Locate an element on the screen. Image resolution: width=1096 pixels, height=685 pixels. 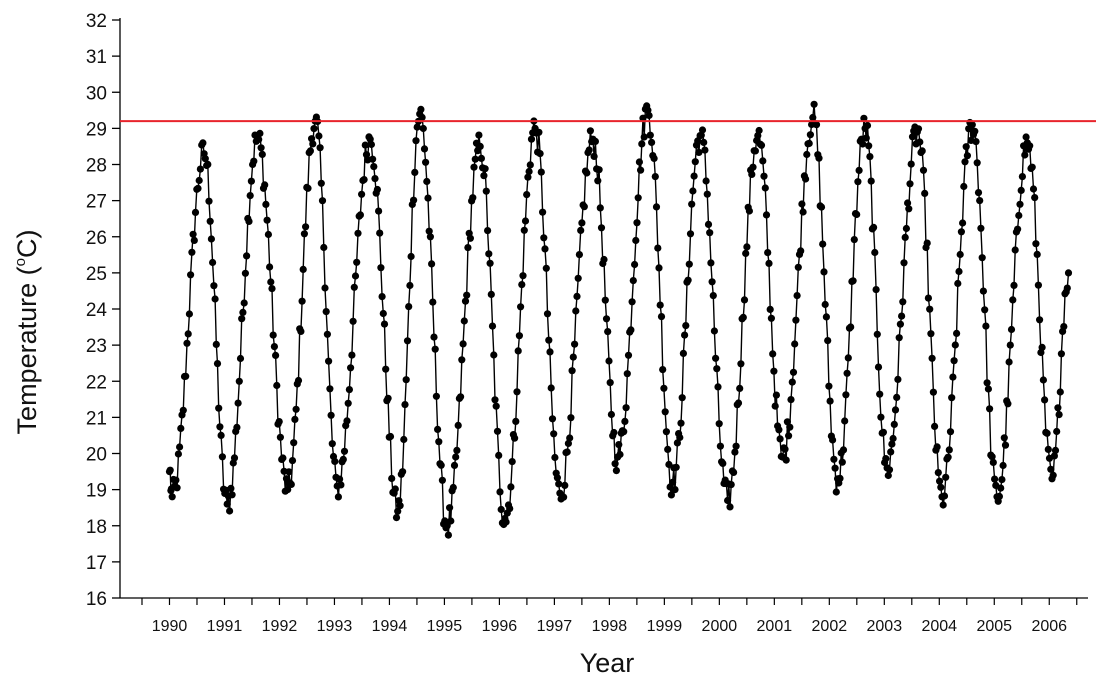
x-tick-label: 2004 is located at coordinates (939, 626).